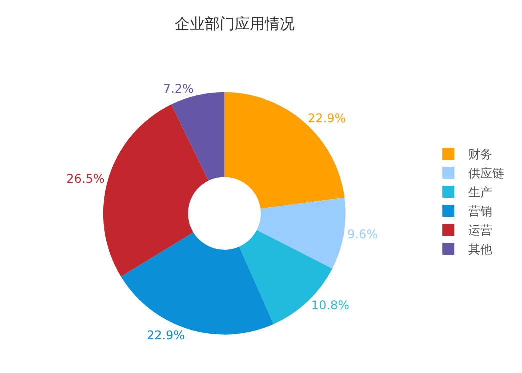 This screenshot has height=373, width=522. What do you see at coordinates (480, 231) in the screenshot?
I see `legend-label: 运营` at bounding box center [480, 231].